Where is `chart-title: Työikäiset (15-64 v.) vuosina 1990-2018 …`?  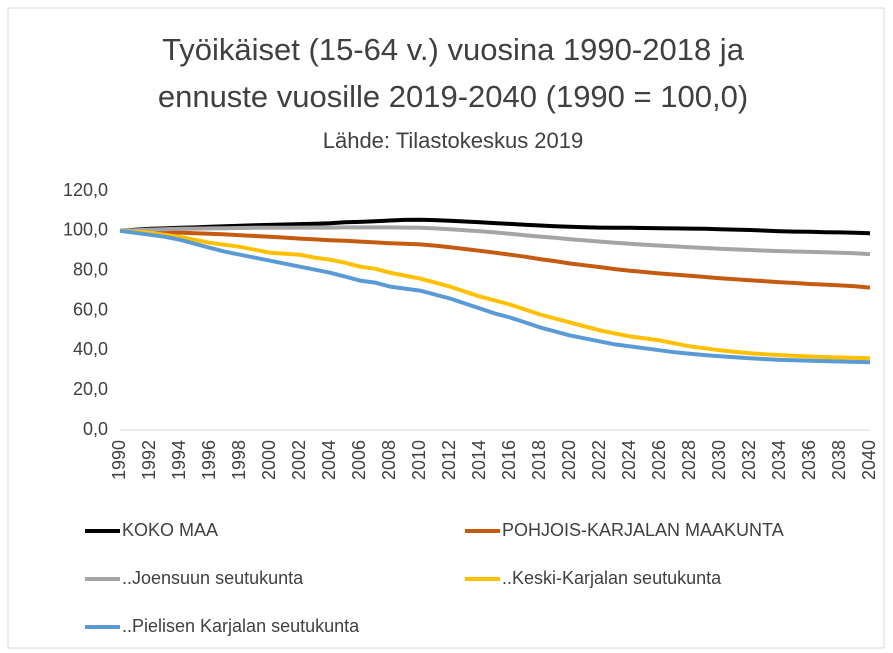 chart-title: Työikäiset (15-64 v.) vuosina 1990-2018 … is located at coordinates (453, 49).